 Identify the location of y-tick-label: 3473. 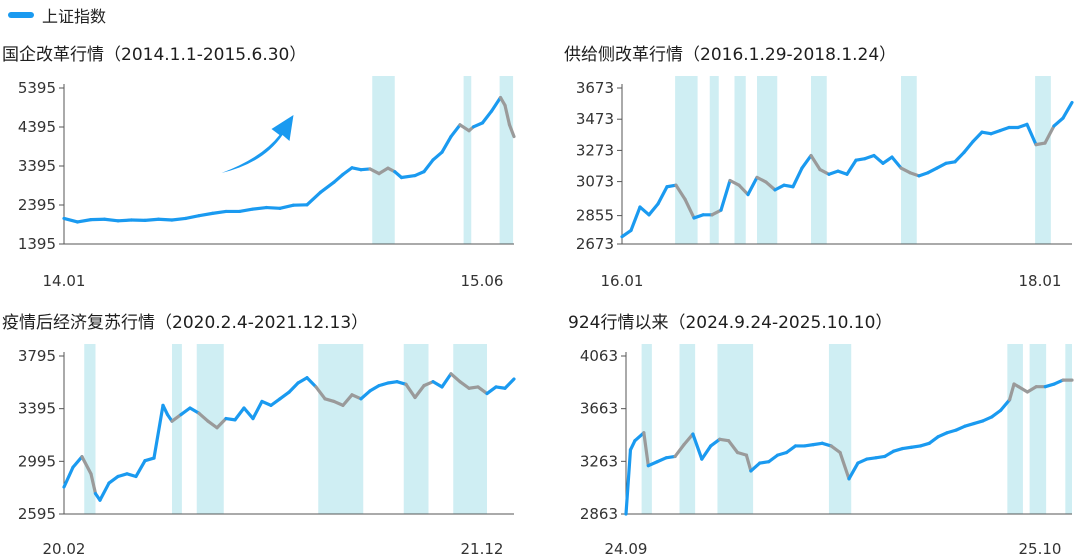
(595, 119).